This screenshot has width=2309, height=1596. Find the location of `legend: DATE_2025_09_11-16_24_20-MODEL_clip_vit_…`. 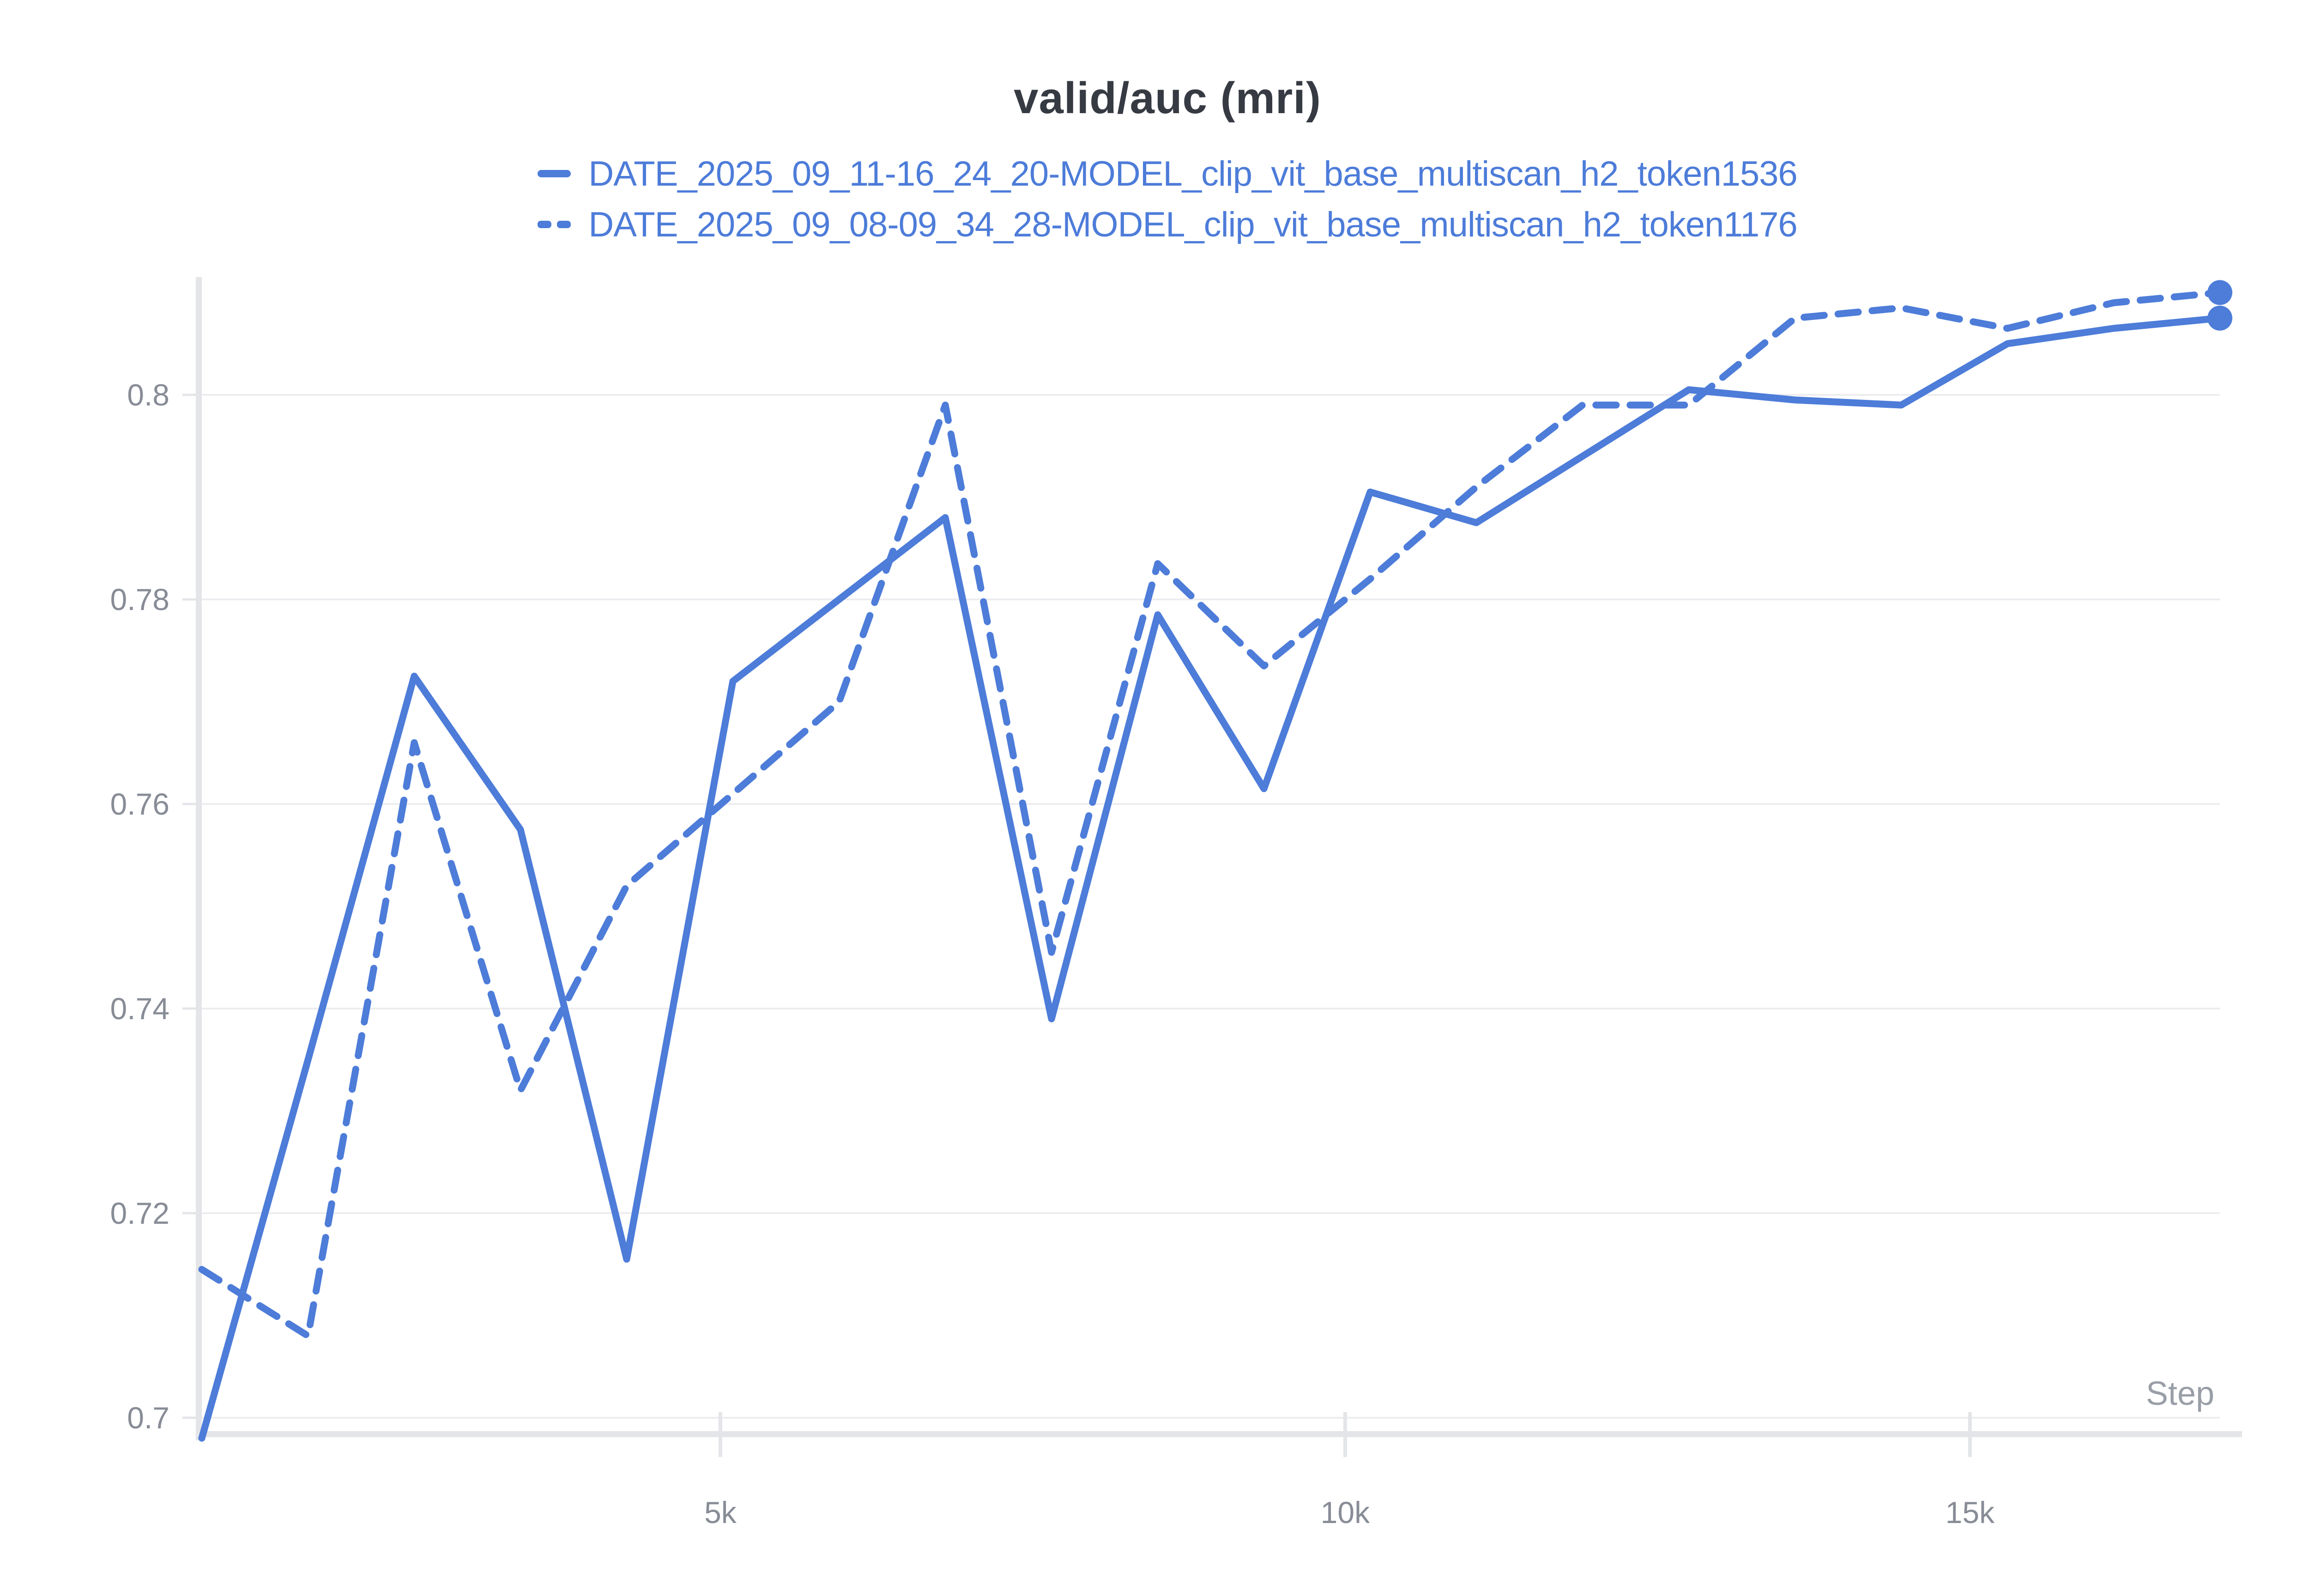

legend: DATE_2025_09_11-16_24_20-MODEL_clip_vit_… is located at coordinates (1154, 199).